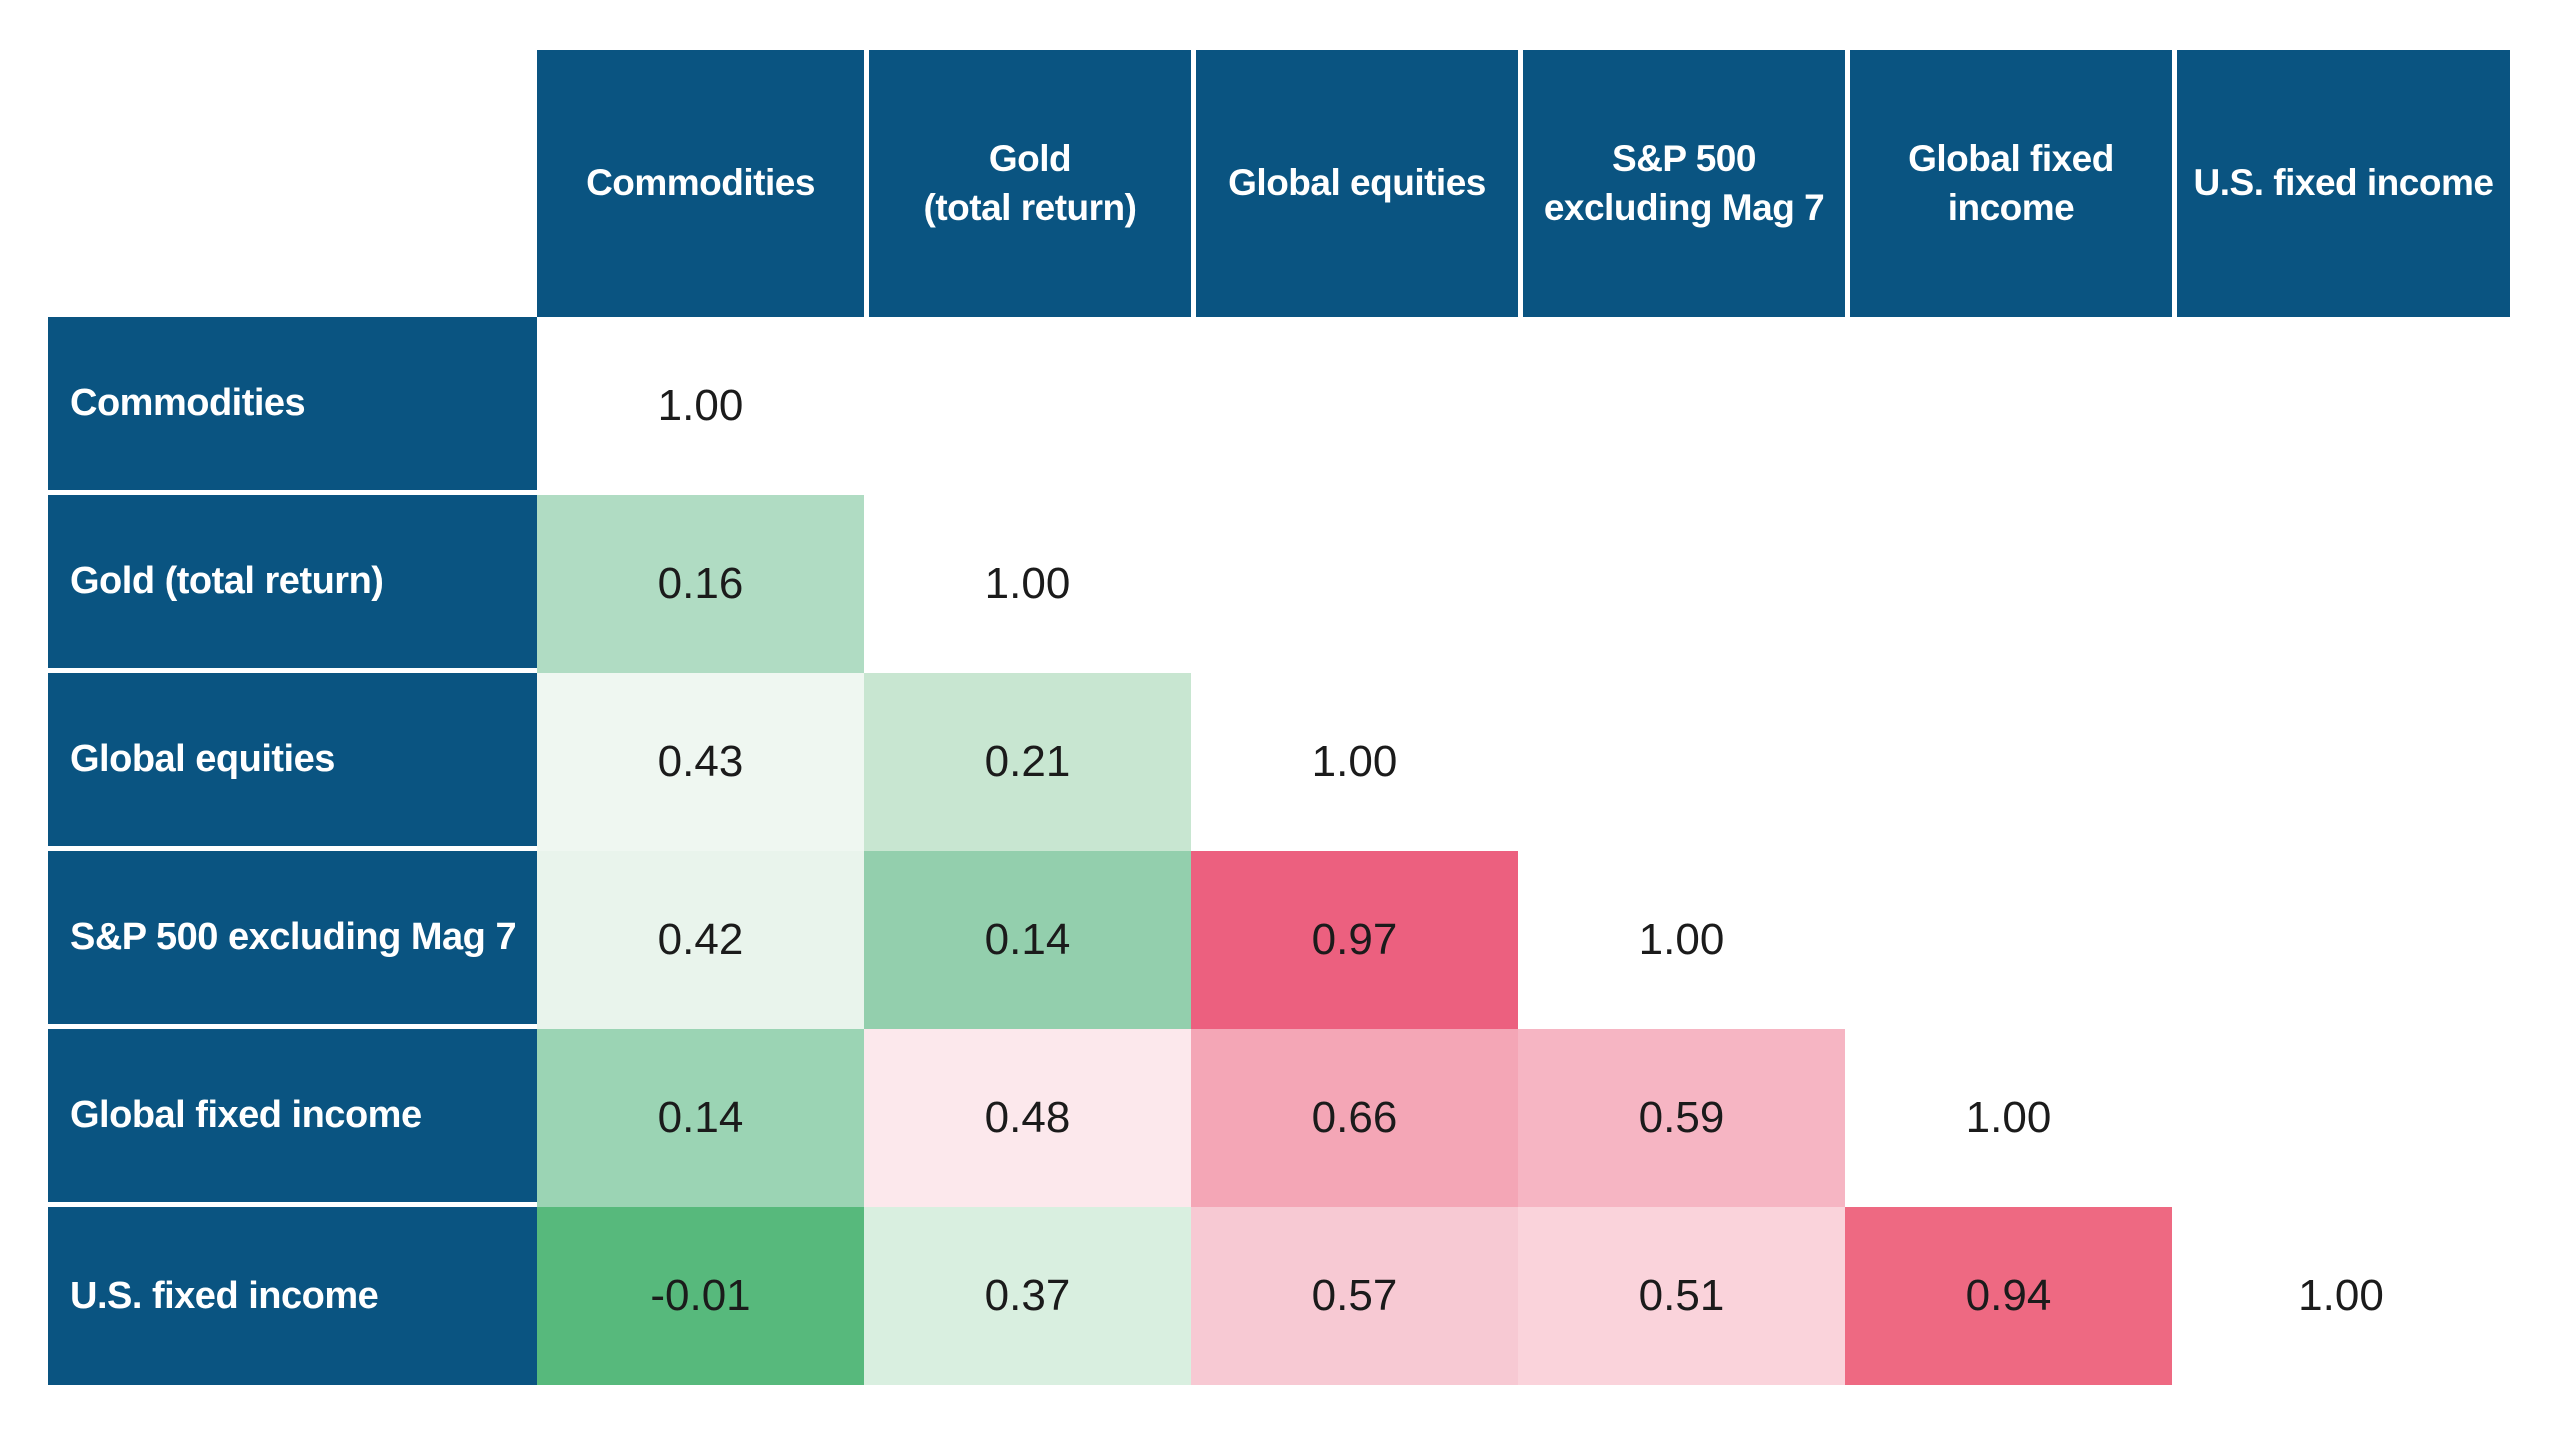 This screenshot has height=1440, width=2560. What do you see at coordinates (292, 1118) in the screenshot?
I see `row-header-global-fixed-income: Global fixed income` at bounding box center [292, 1118].